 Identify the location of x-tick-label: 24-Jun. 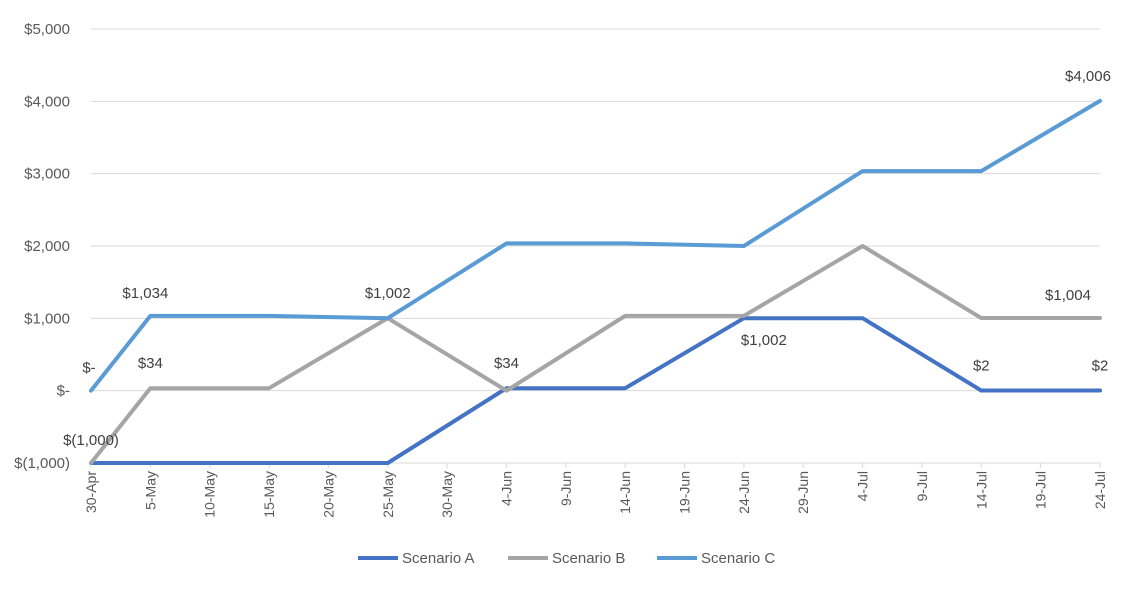
(744, 492).